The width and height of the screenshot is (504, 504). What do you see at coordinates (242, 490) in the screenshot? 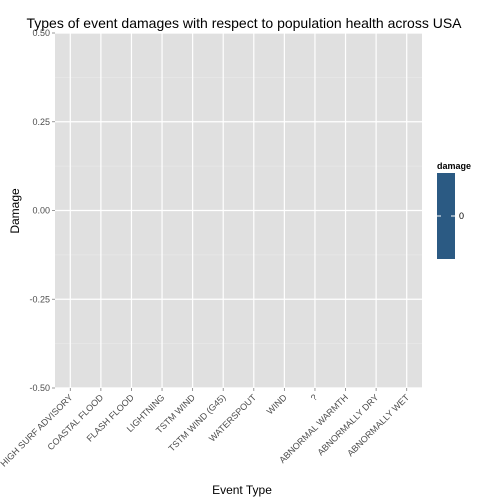
I see `x-axis-title: Event Type` at bounding box center [242, 490].